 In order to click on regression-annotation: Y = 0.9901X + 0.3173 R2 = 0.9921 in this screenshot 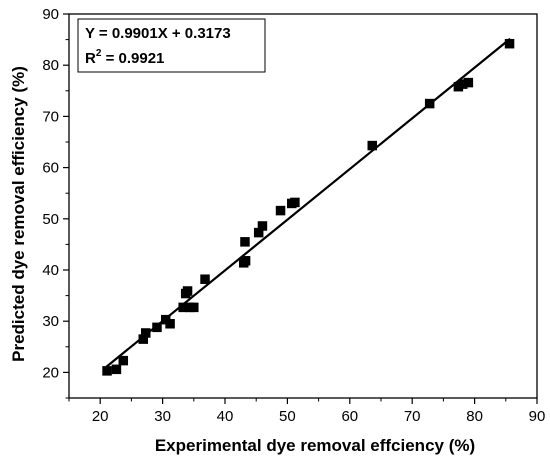, I will do `click(171, 45)`.